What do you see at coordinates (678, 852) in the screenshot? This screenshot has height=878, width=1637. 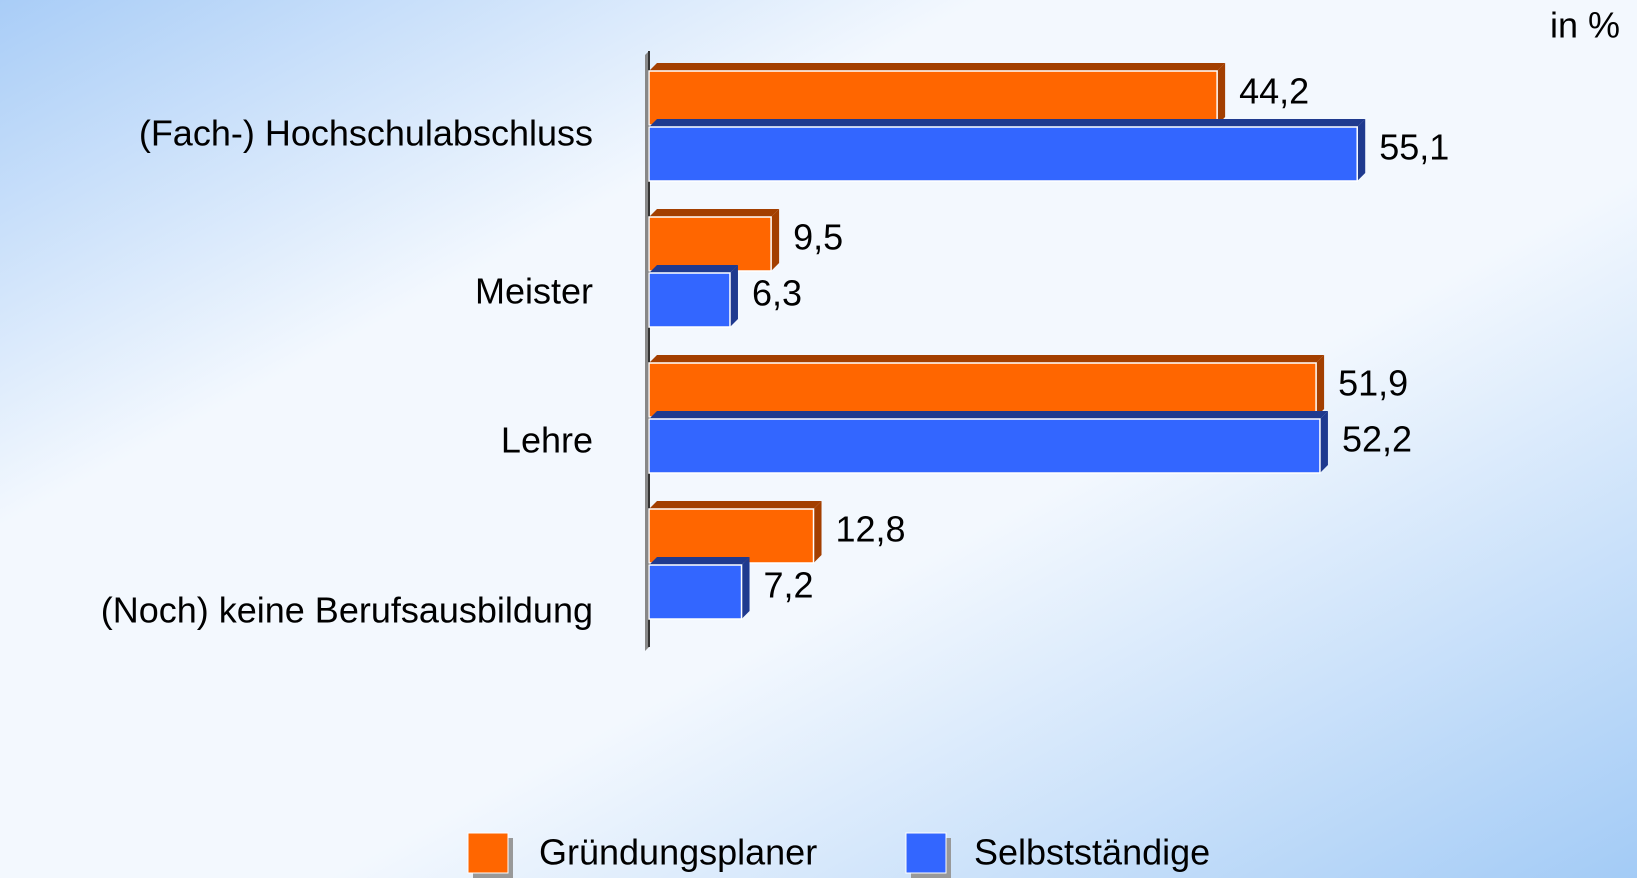 I see `legend-label: Gründungsplaner` at bounding box center [678, 852].